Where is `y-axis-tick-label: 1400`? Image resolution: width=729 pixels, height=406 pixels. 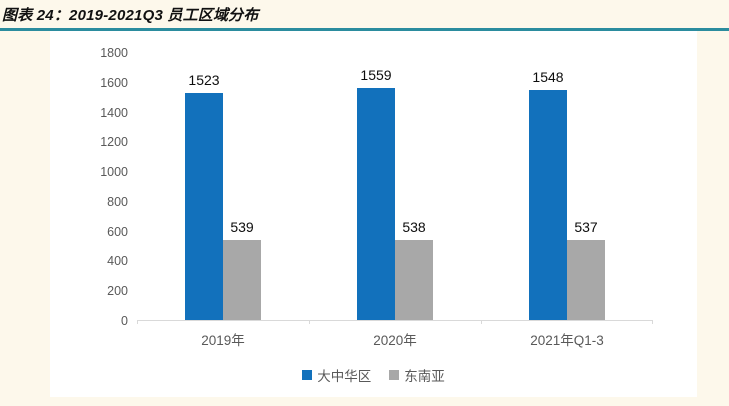 y-axis-tick-label: 1400 is located at coordinates (114, 112).